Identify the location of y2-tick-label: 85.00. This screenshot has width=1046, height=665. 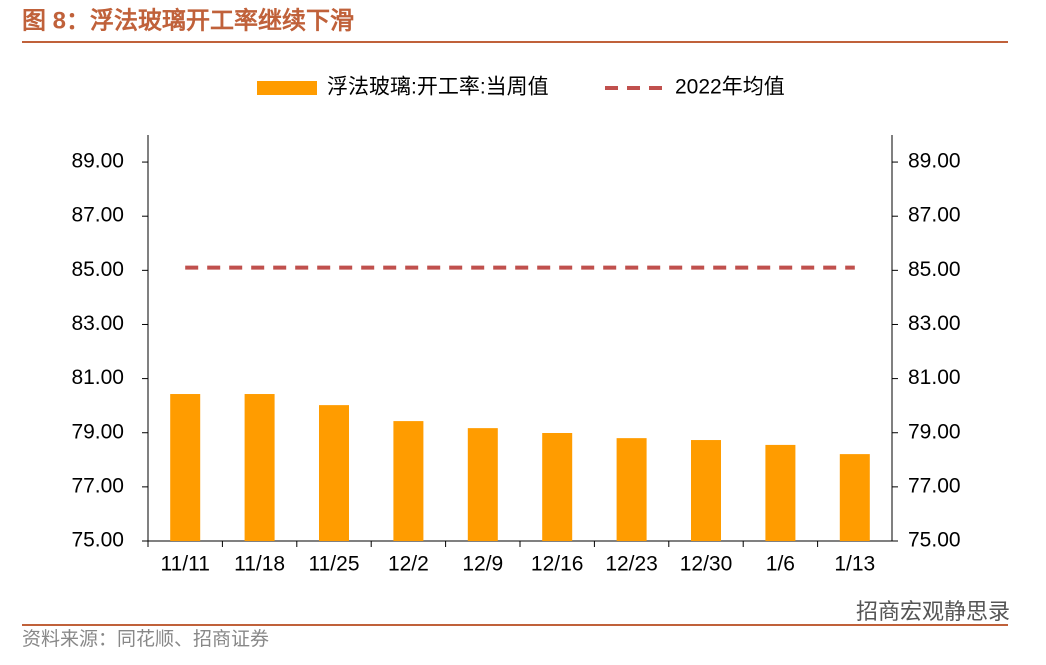
(934, 269).